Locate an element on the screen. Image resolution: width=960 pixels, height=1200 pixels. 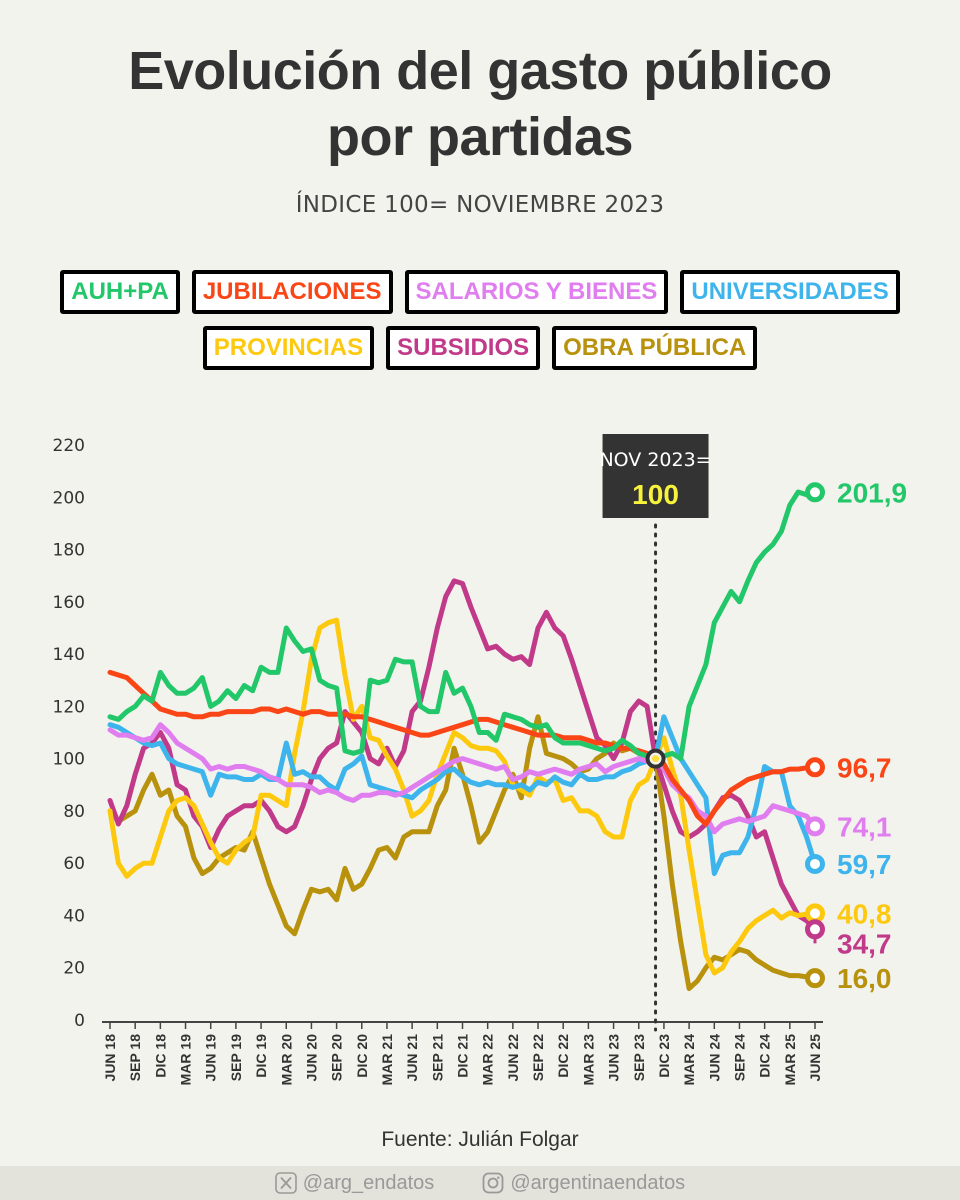
x-tick-label: DIC 18 is located at coordinates (160, 1056).